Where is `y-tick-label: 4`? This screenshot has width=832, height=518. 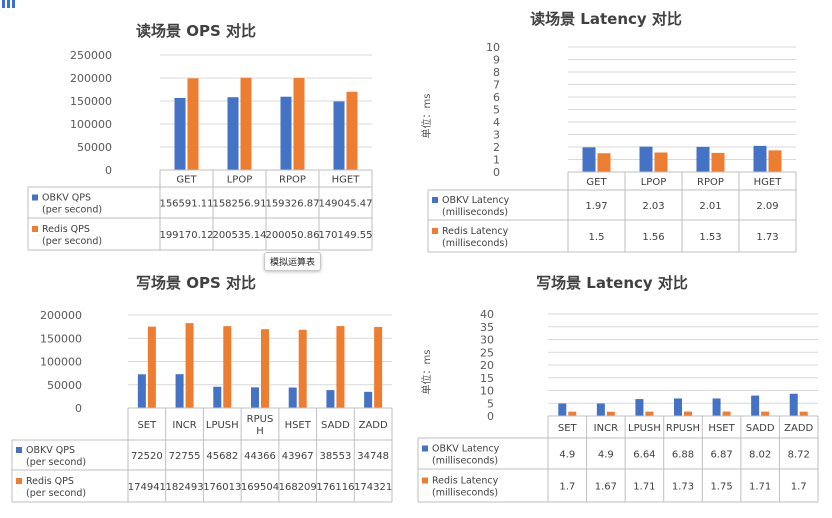 y-tick-label: 4 is located at coordinates (496, 122).